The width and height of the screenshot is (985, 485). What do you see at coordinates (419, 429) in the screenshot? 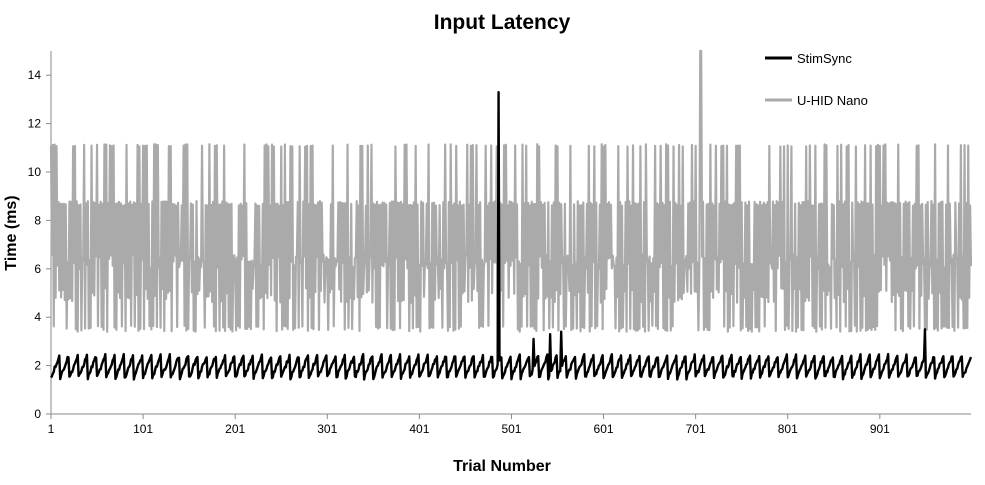
I see `x-tick-label: 401` at bounding box center [419, 429].